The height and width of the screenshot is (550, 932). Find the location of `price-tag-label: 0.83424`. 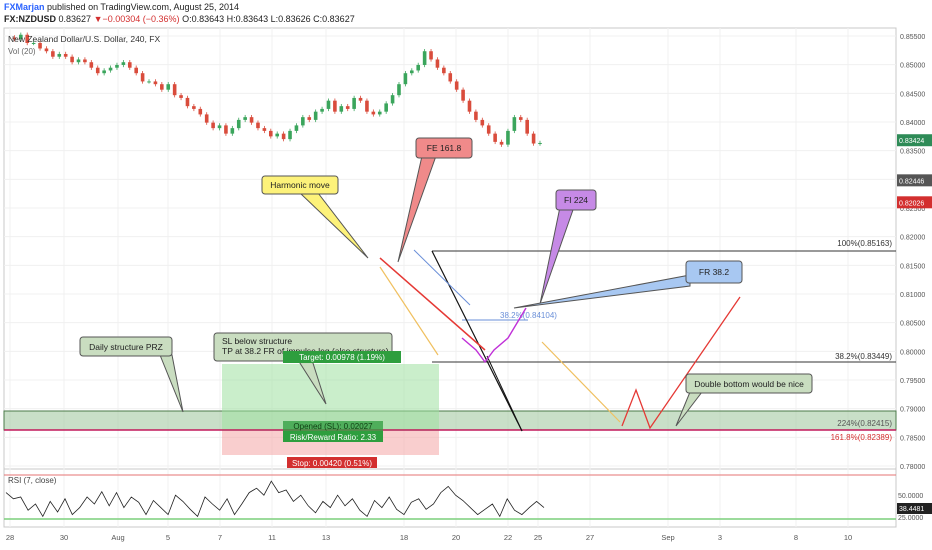

price-tag-label: 0.83424 is located at coordinates (911, 141).